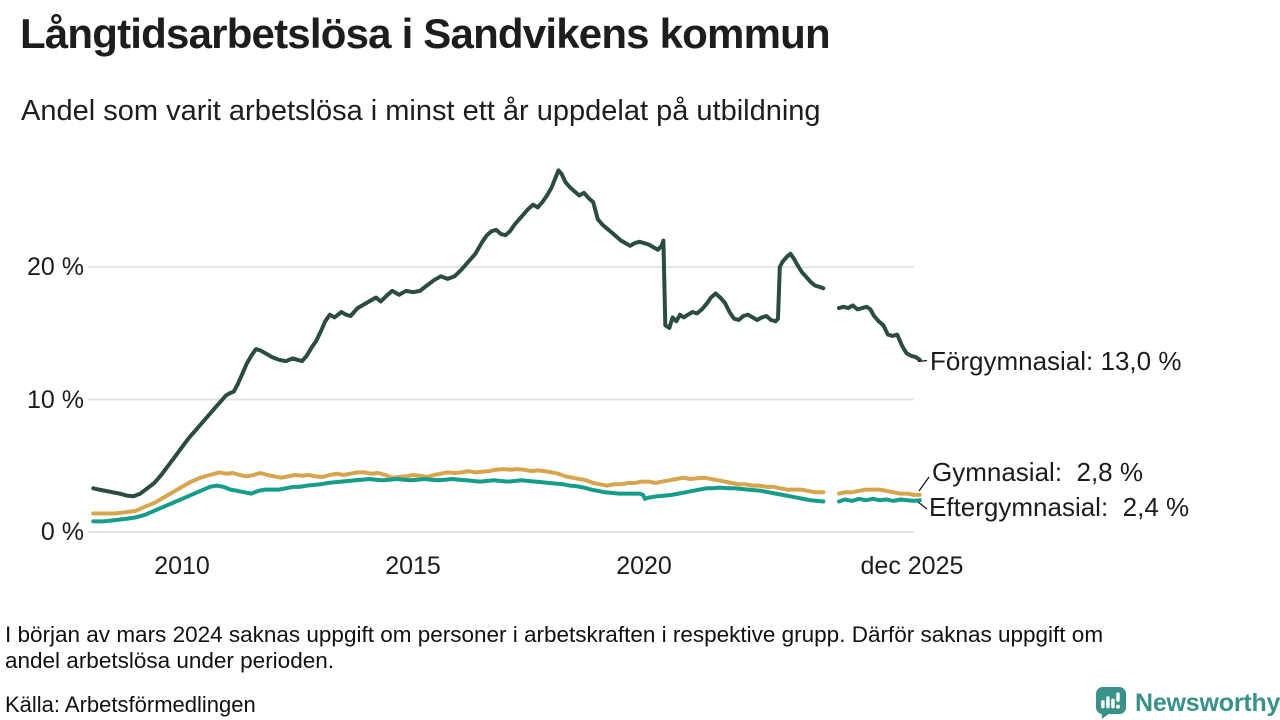 The image size is (1280, 720). I want to click on y-axis-label: 10 %, so click(55, 399).